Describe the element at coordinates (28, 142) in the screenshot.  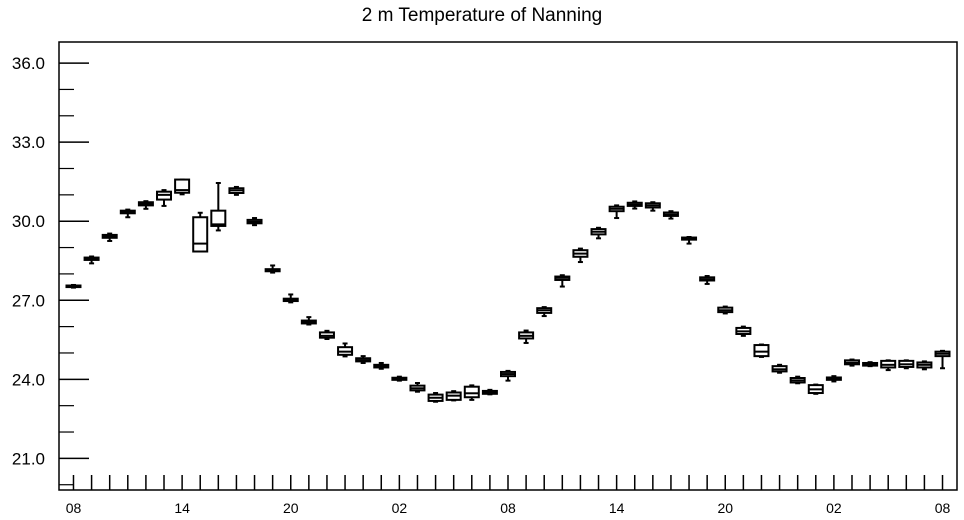
I see `y-tick-label: 33.0` at that location.